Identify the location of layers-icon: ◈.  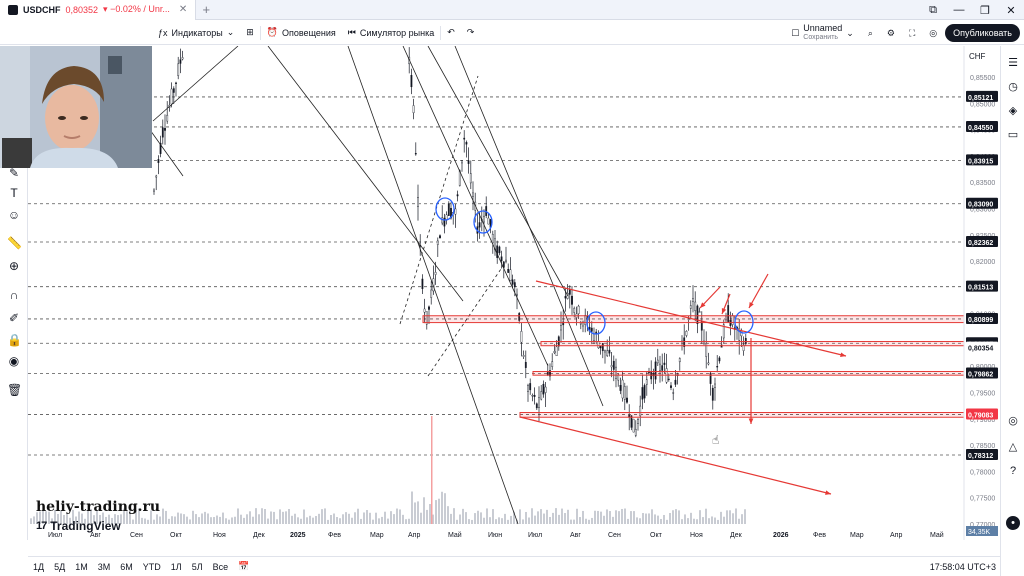
(1013, 111).